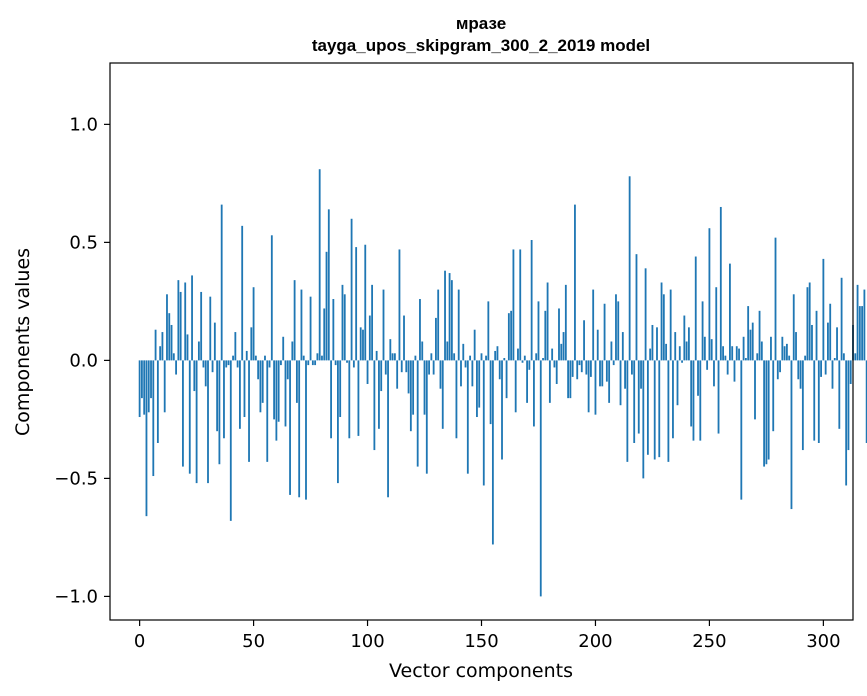 The width and height of the screenshot is (867, 696). What do you see at coordinates (83, 360) in the screenshot?
I see `y-tick-label: 0.0` at bounding box center [83, 360].